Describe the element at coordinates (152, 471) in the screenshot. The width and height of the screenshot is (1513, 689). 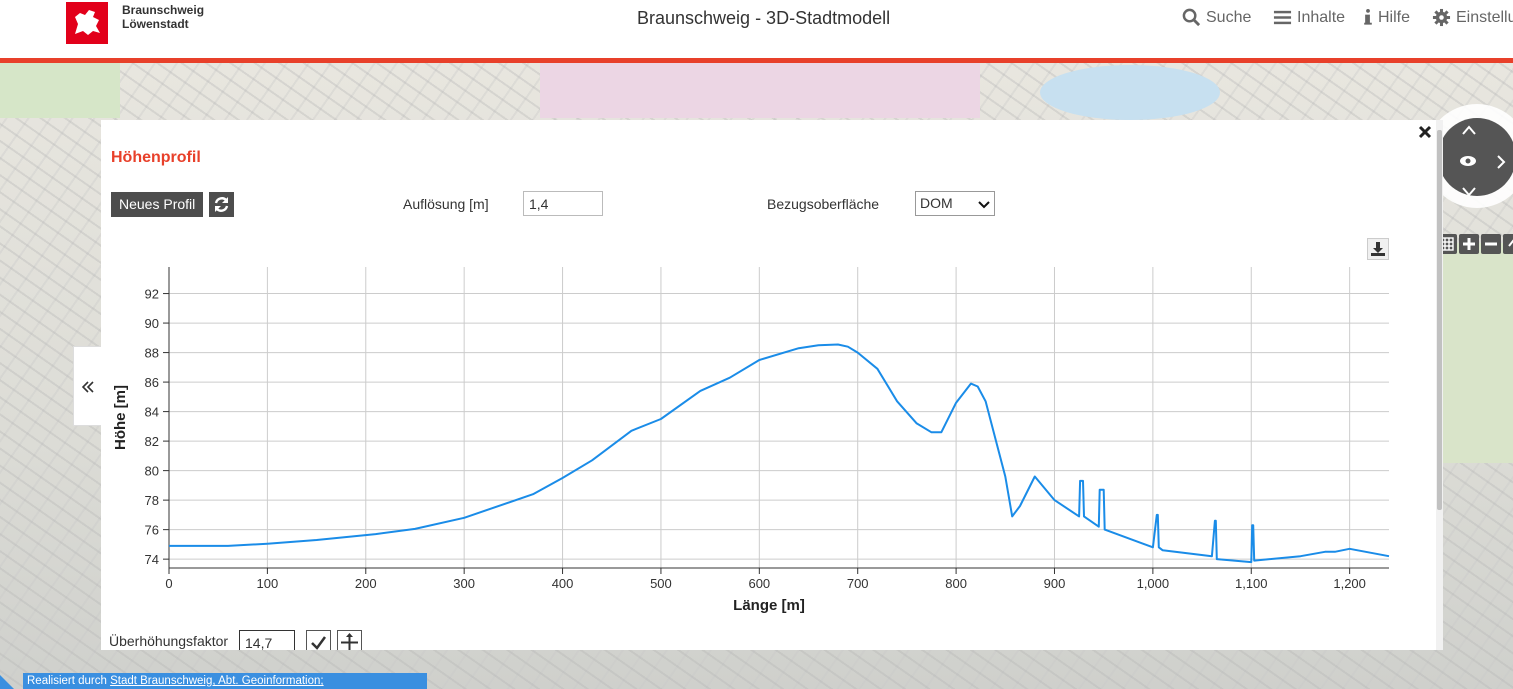
I see `y-tick-label: 80` at that location.